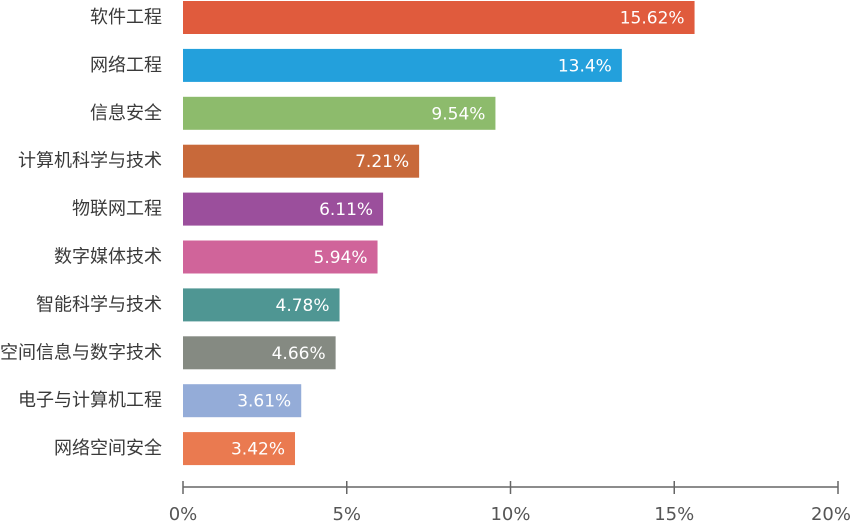 The height and width of the screenshot is (526, 853). I want to click on bar-value-label: 3.61%, so click(264, 402).